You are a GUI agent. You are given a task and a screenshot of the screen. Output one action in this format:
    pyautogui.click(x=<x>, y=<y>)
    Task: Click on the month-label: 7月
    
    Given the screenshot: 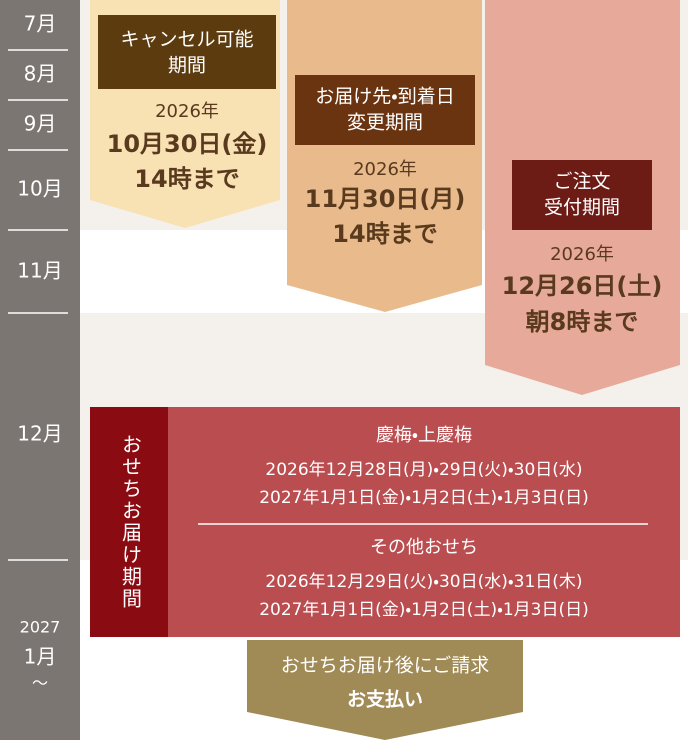 What is the action you would take?
    pyautogui.click(x=40, y=24)
    